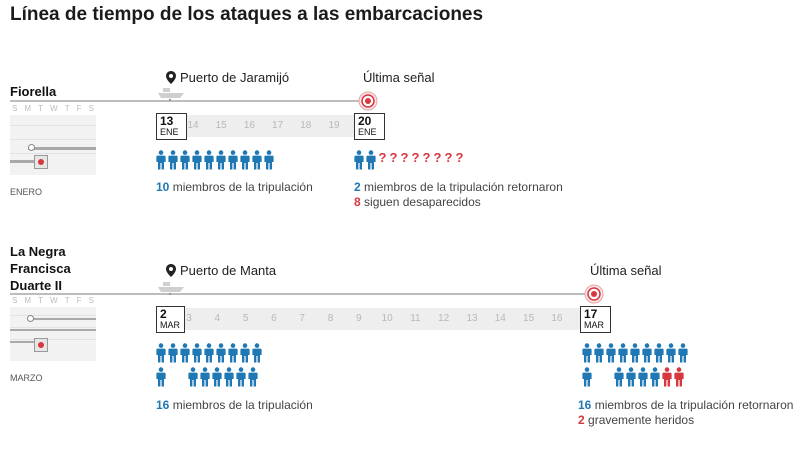 Image resolution: width=810 pixels, height=455 pixels. What do you see at coordinates (234, 405) in the screenshot?
I see `crew-stat: 16 miembros de la tripulación` at bounding box center [234, 405].